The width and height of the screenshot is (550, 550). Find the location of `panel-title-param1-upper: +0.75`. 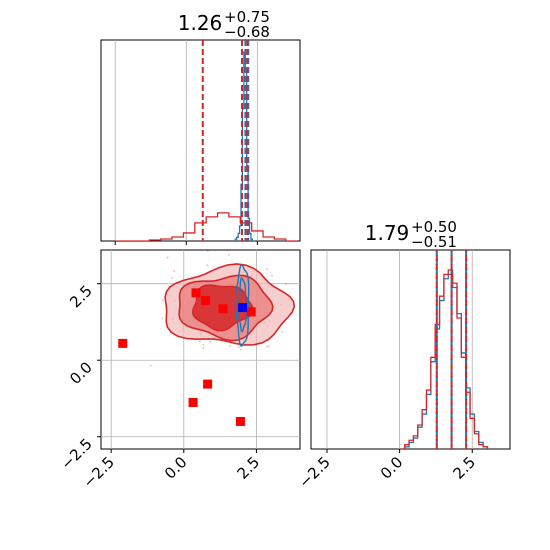

panel-title-param1-upper: +0.75 is located at coordinates (247, 17).